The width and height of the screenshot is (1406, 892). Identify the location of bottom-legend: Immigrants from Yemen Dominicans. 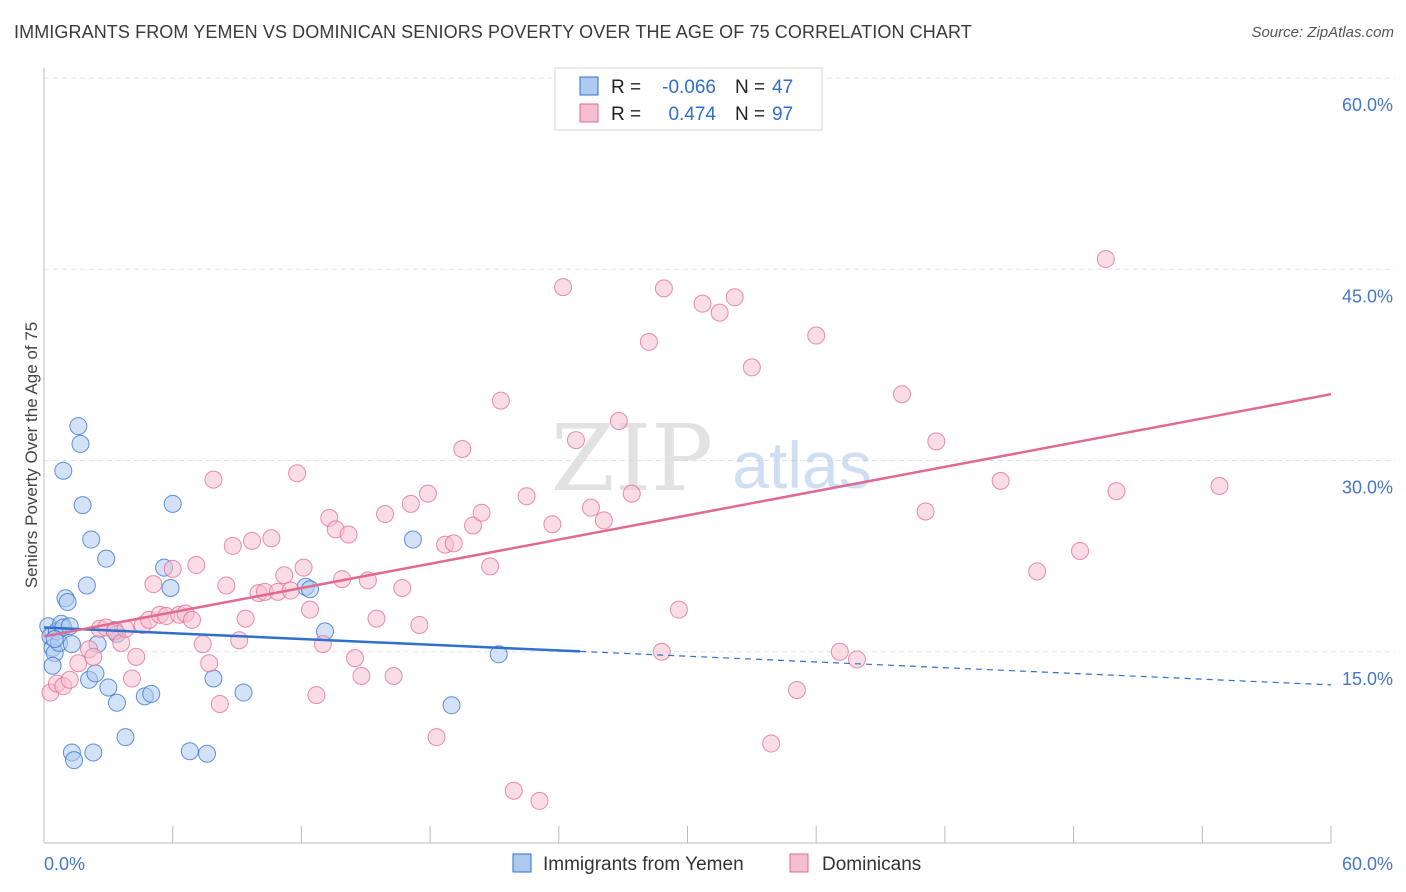
(716, 864).